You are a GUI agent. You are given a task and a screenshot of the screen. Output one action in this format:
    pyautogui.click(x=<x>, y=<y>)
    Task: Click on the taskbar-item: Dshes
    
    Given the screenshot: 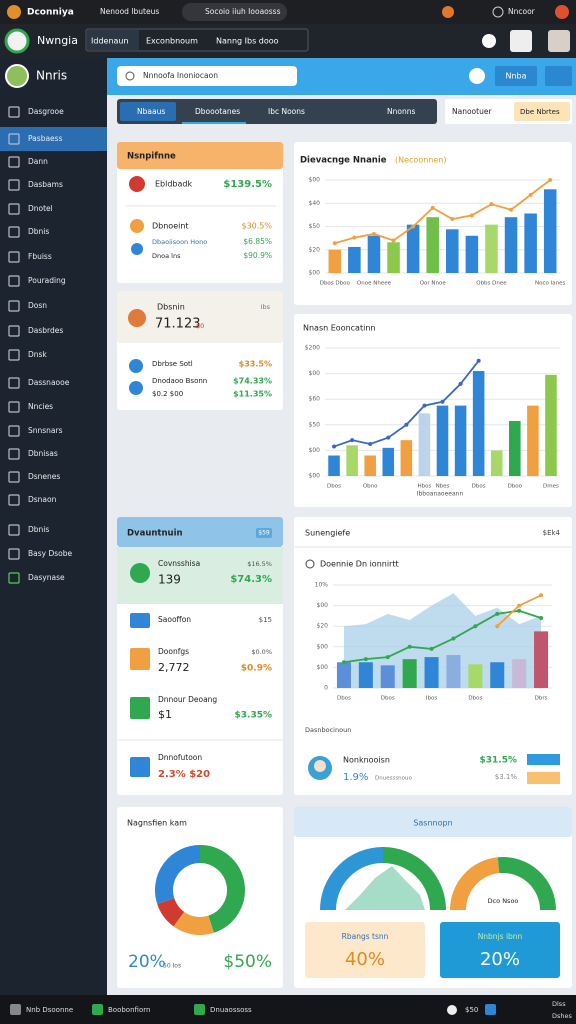 What is the action you would take?
    pyautogui.click(x=562, y=1016)
    